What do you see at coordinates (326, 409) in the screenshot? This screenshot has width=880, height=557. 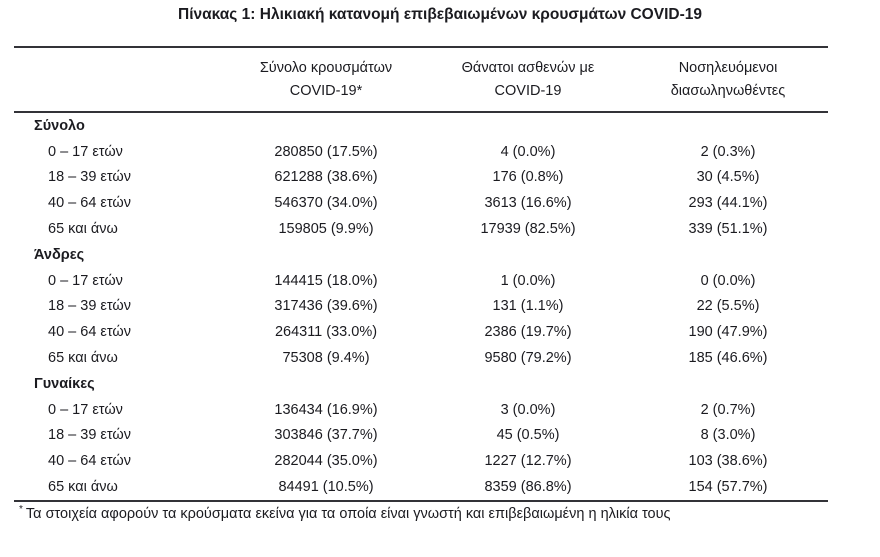 I see `cases-cell: 136434 (16.9%)` at bounding box center [326, 409].